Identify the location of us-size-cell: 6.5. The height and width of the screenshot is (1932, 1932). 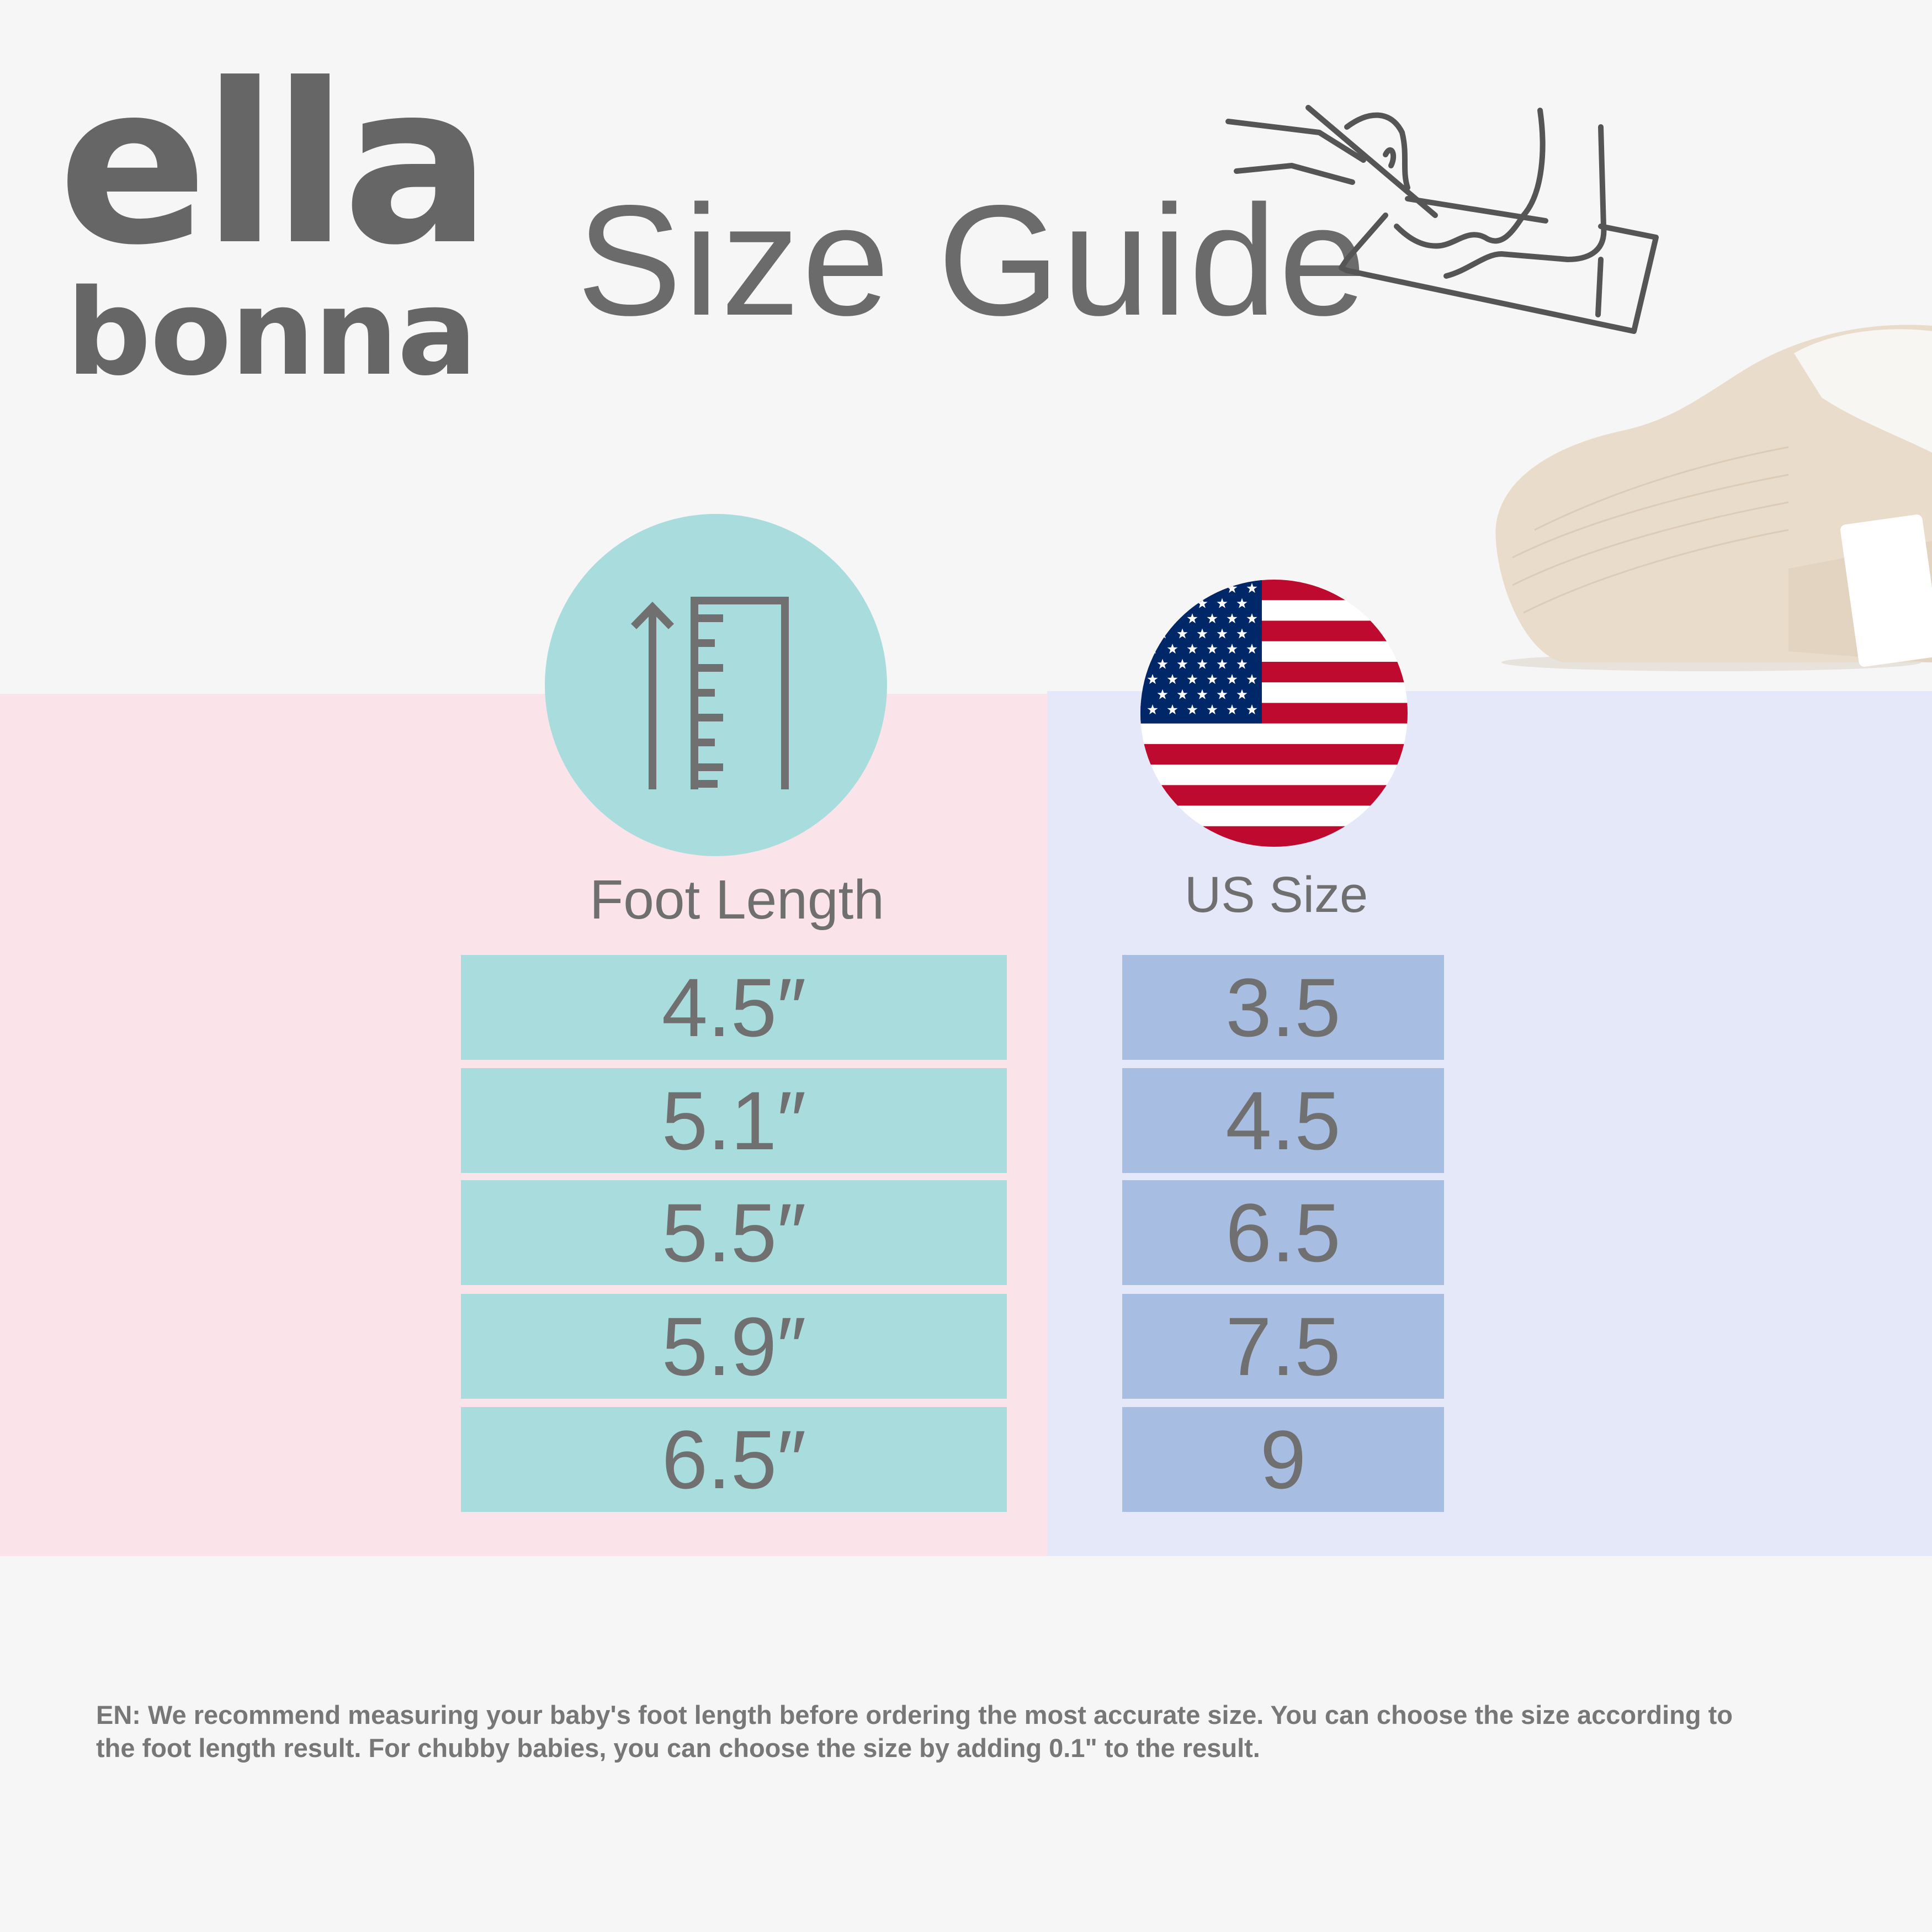
(1283, 1233).